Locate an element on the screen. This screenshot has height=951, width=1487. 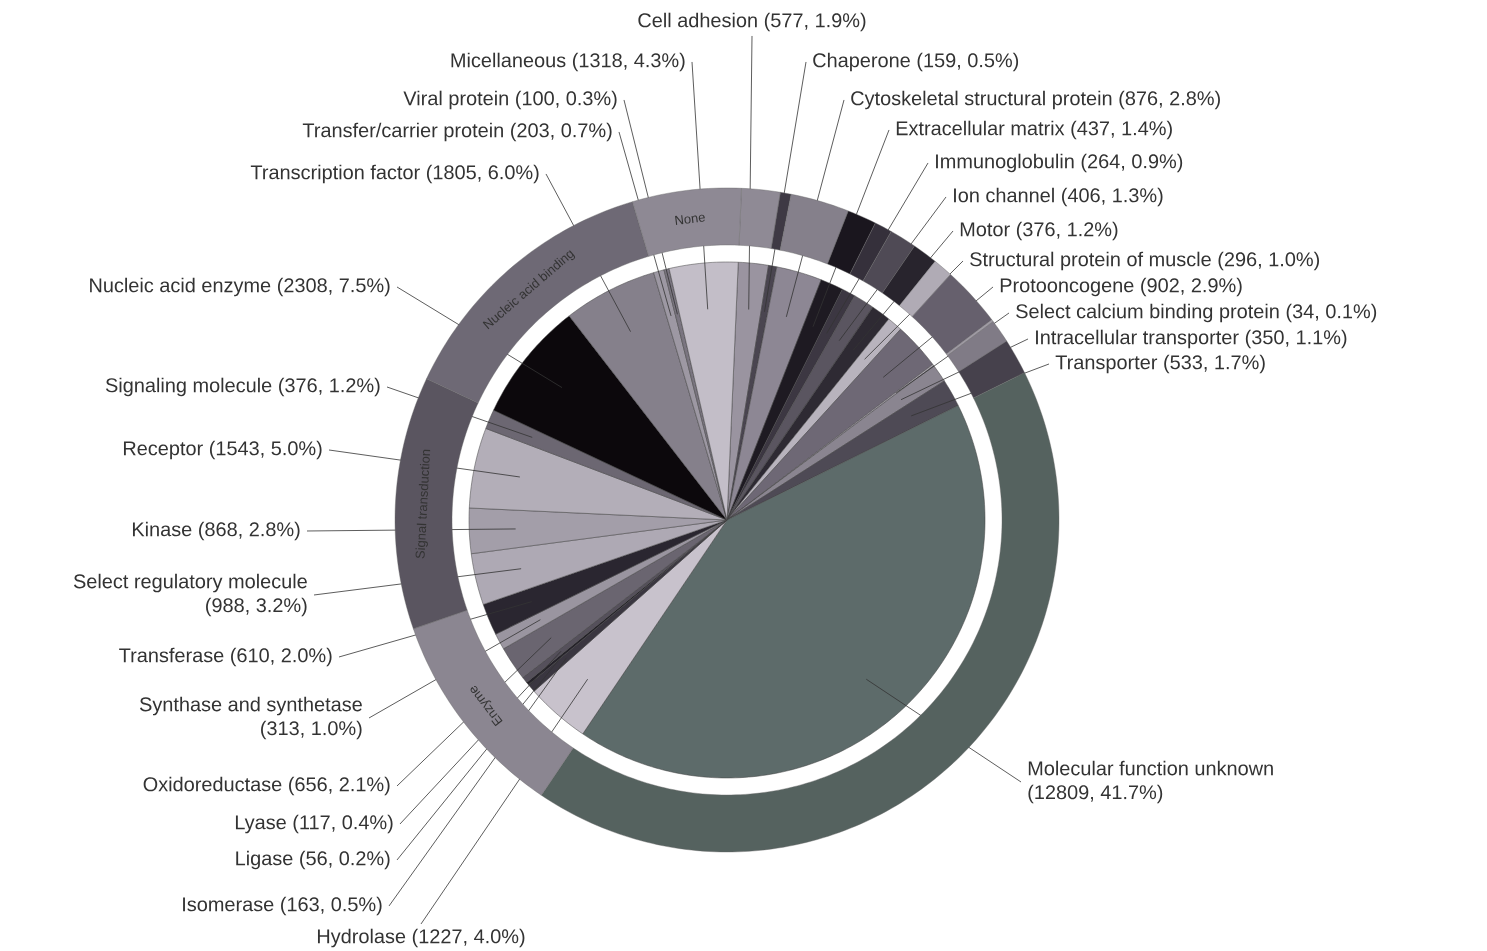
slice-label: Protooncogene is located at coordinates (1067, 287).